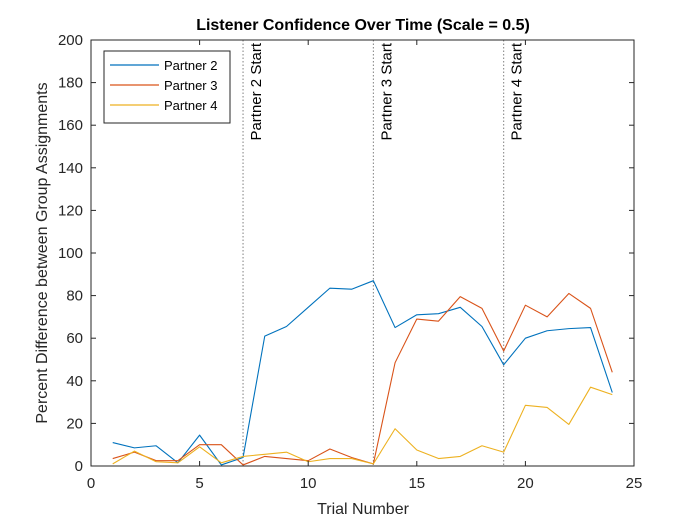 The image size is (700, 525). What do you see at coordinates (74, 296) in the screenshot?
I see `y-tick-label: 80` at bounding box center [74, 296].